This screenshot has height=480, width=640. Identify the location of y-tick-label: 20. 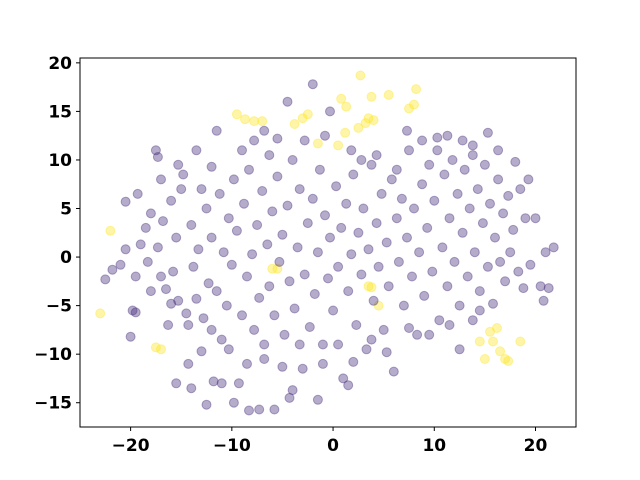
(60, 64).